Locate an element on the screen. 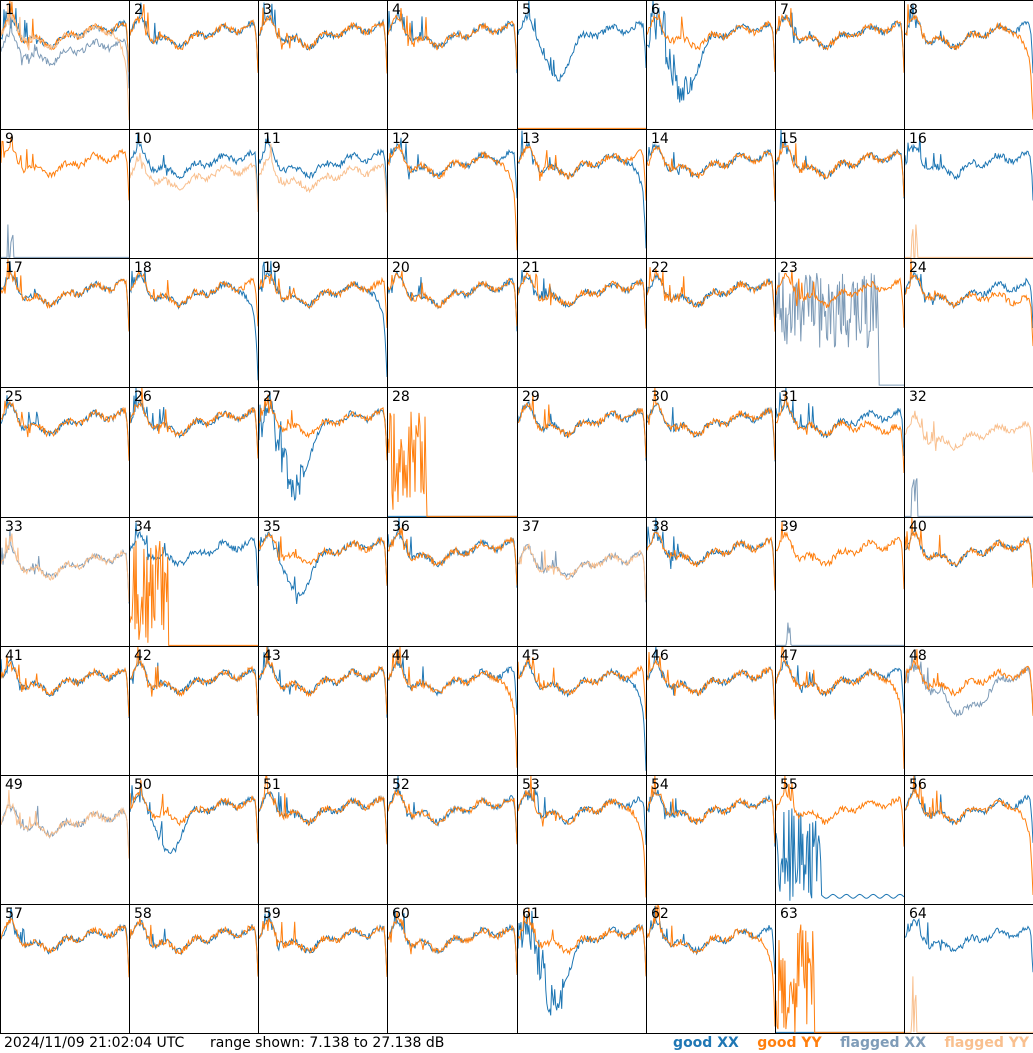 The image size is (1033, 1053). antenna-panel-1: 1 is located at coordinates (65, 65).